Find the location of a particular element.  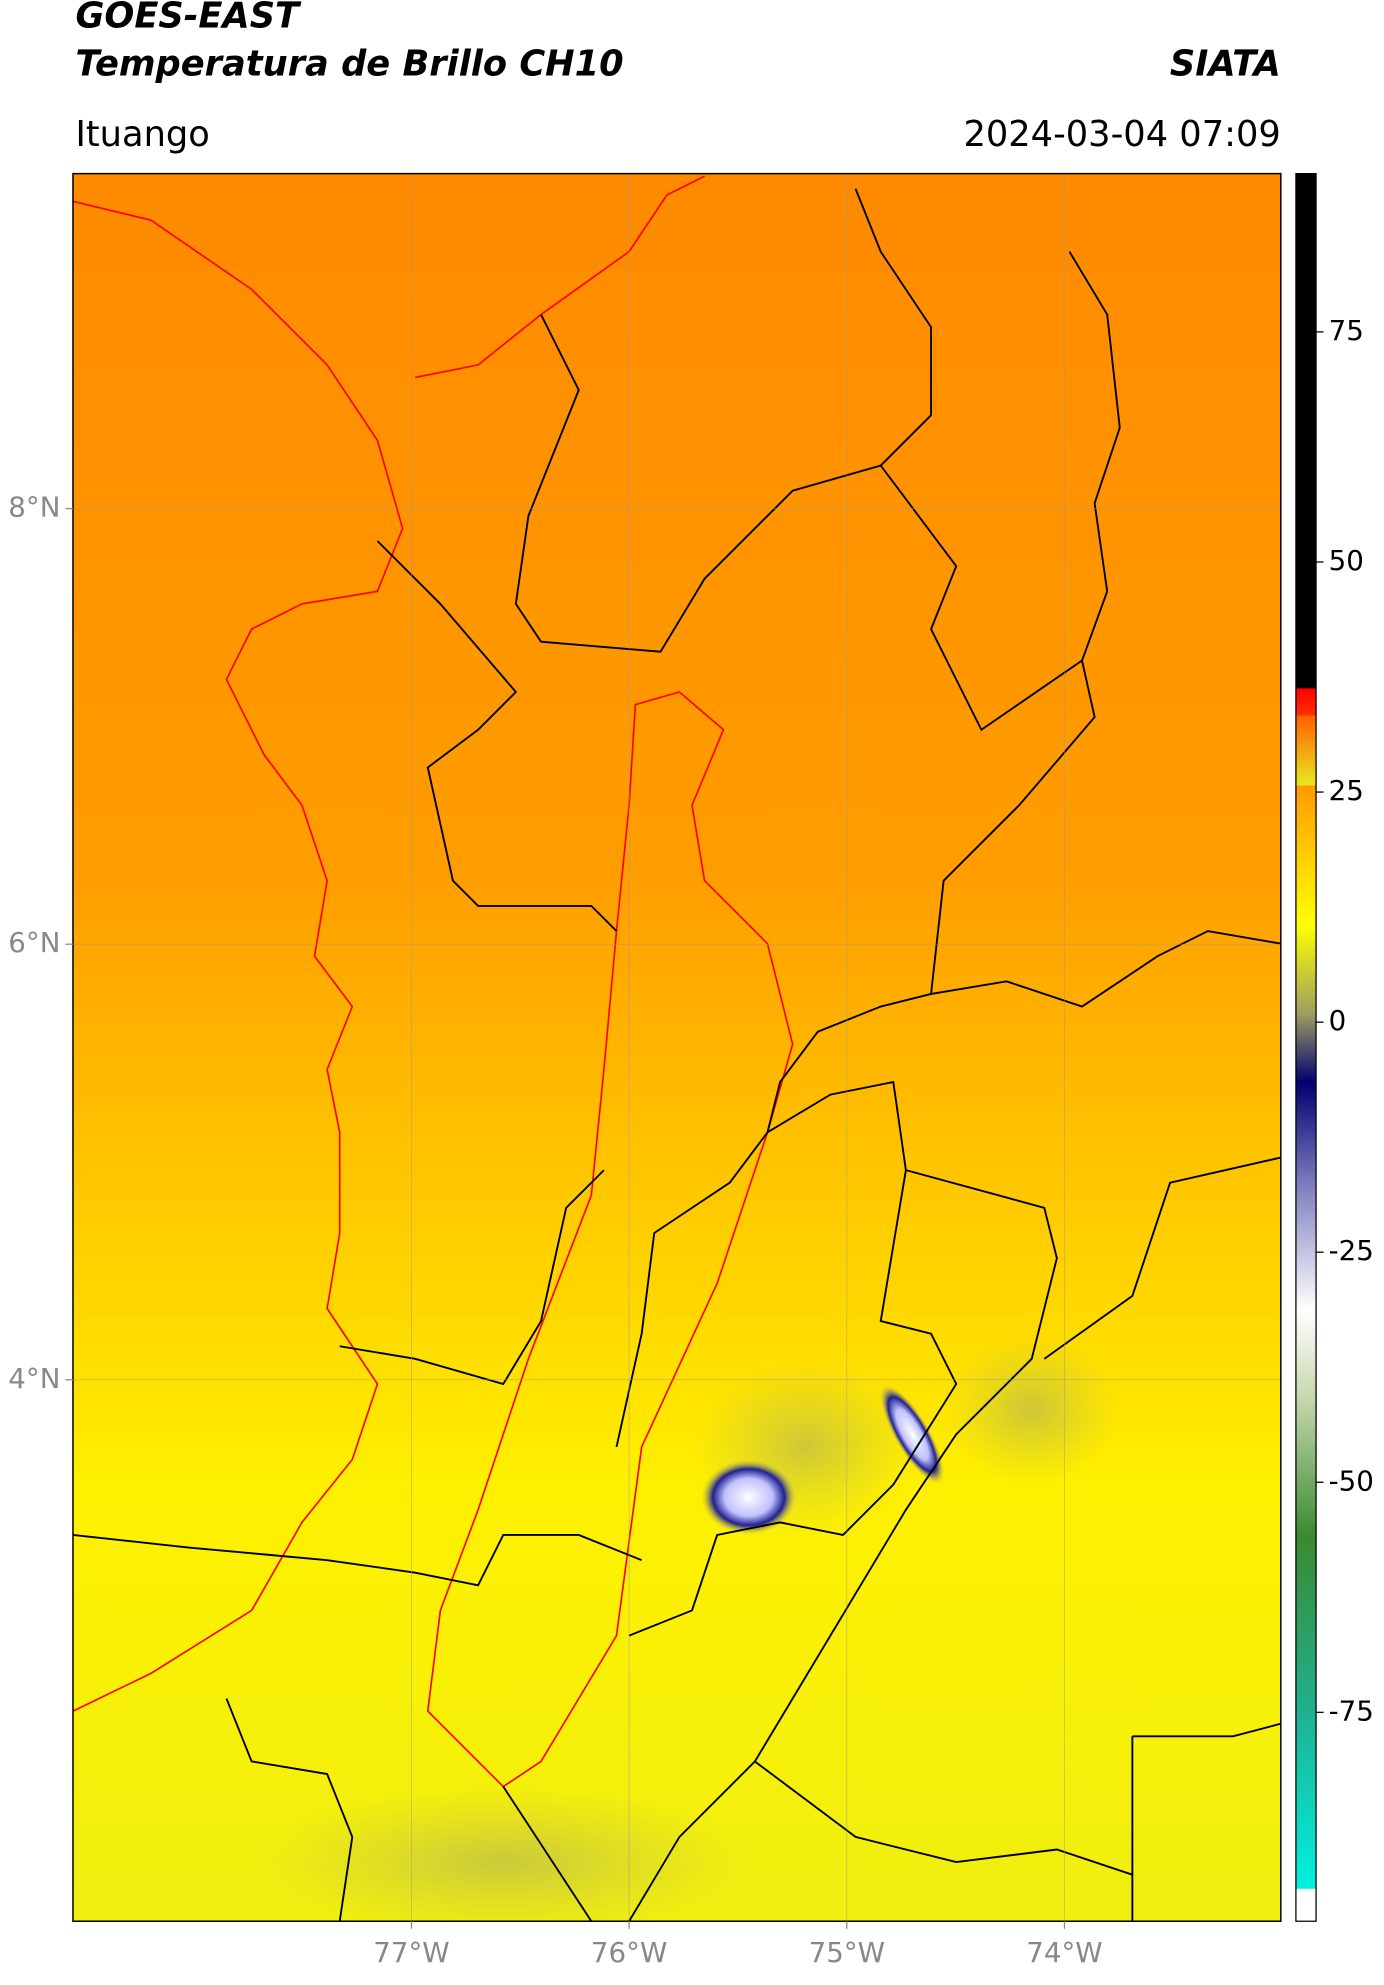

title: GOES-EAST is located at coordinates (188, 18).